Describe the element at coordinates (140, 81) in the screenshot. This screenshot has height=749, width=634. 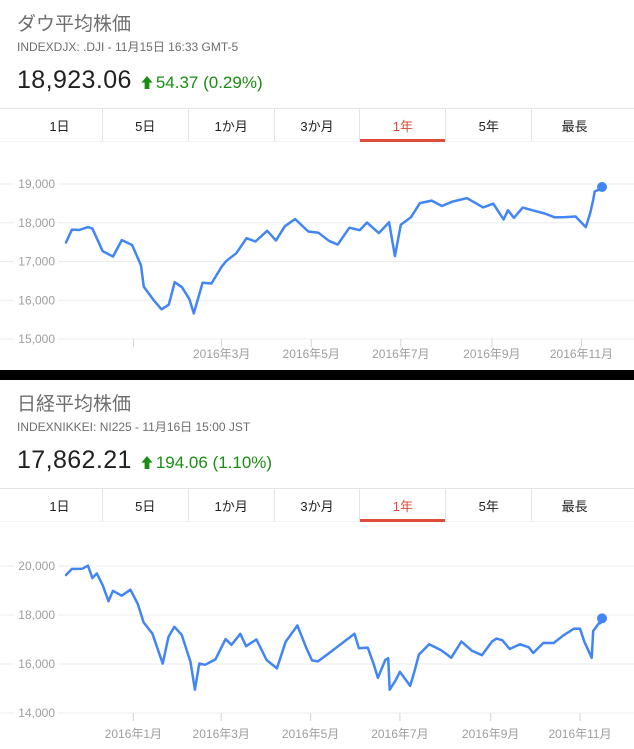
I see `price-quote-row: 18,923.06 54.37 (0.29%)` at that location.